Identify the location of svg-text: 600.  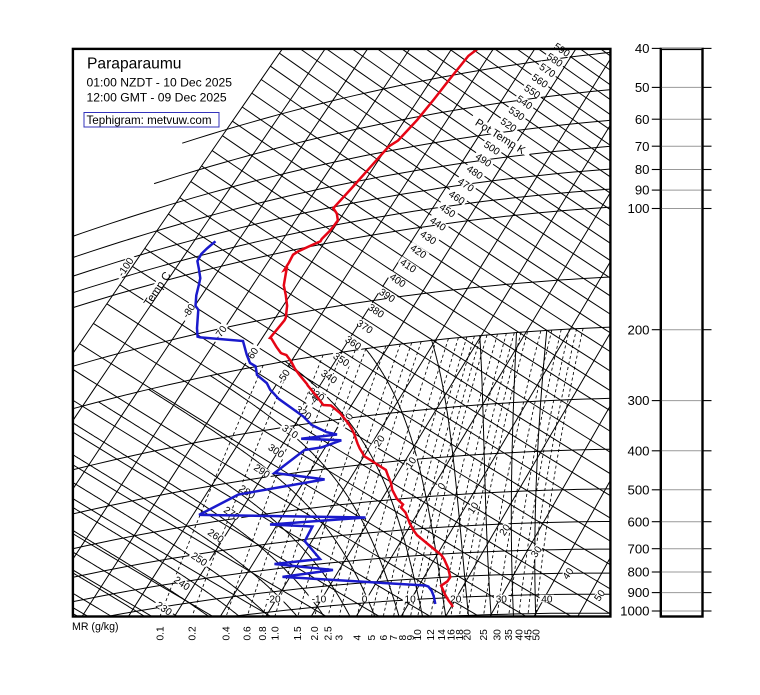
(638, 521).